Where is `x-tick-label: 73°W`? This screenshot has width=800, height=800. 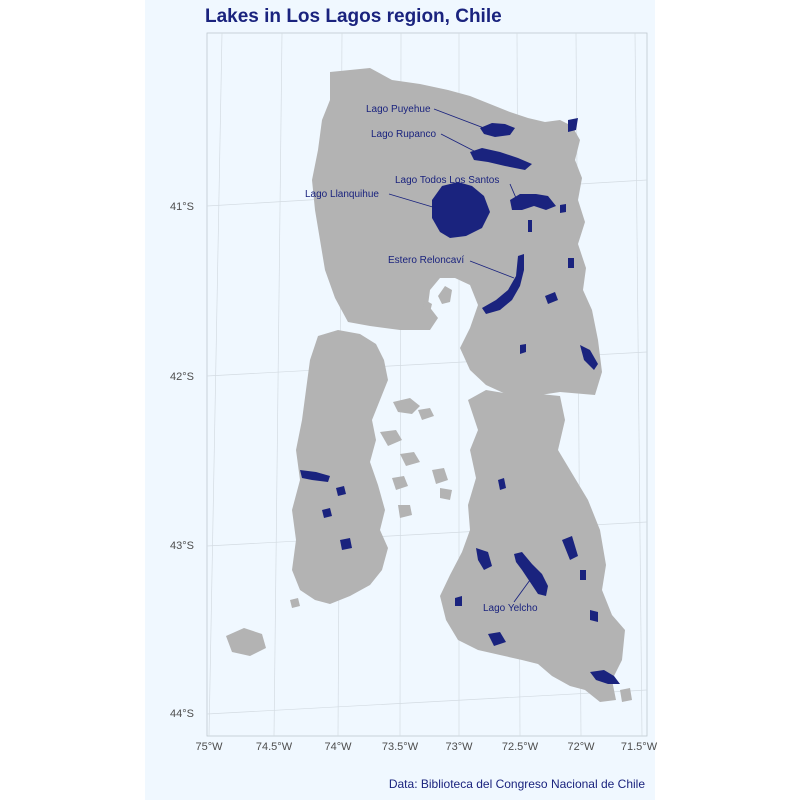 x-tick-label: 73°W is located at coordinates (459, 747).